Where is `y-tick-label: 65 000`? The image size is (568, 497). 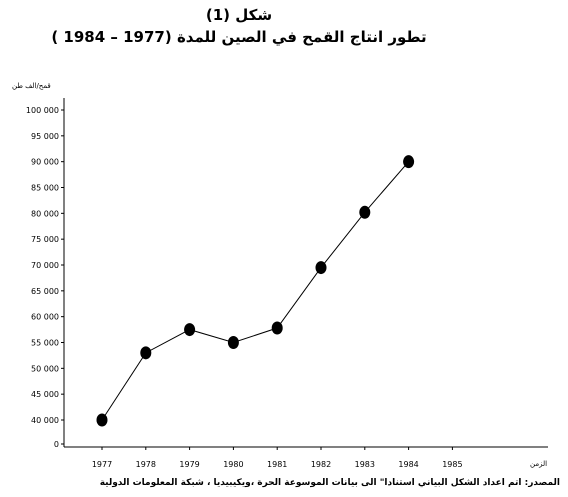 y-tick-label: 65 000 is located at coordinates (45, 291).